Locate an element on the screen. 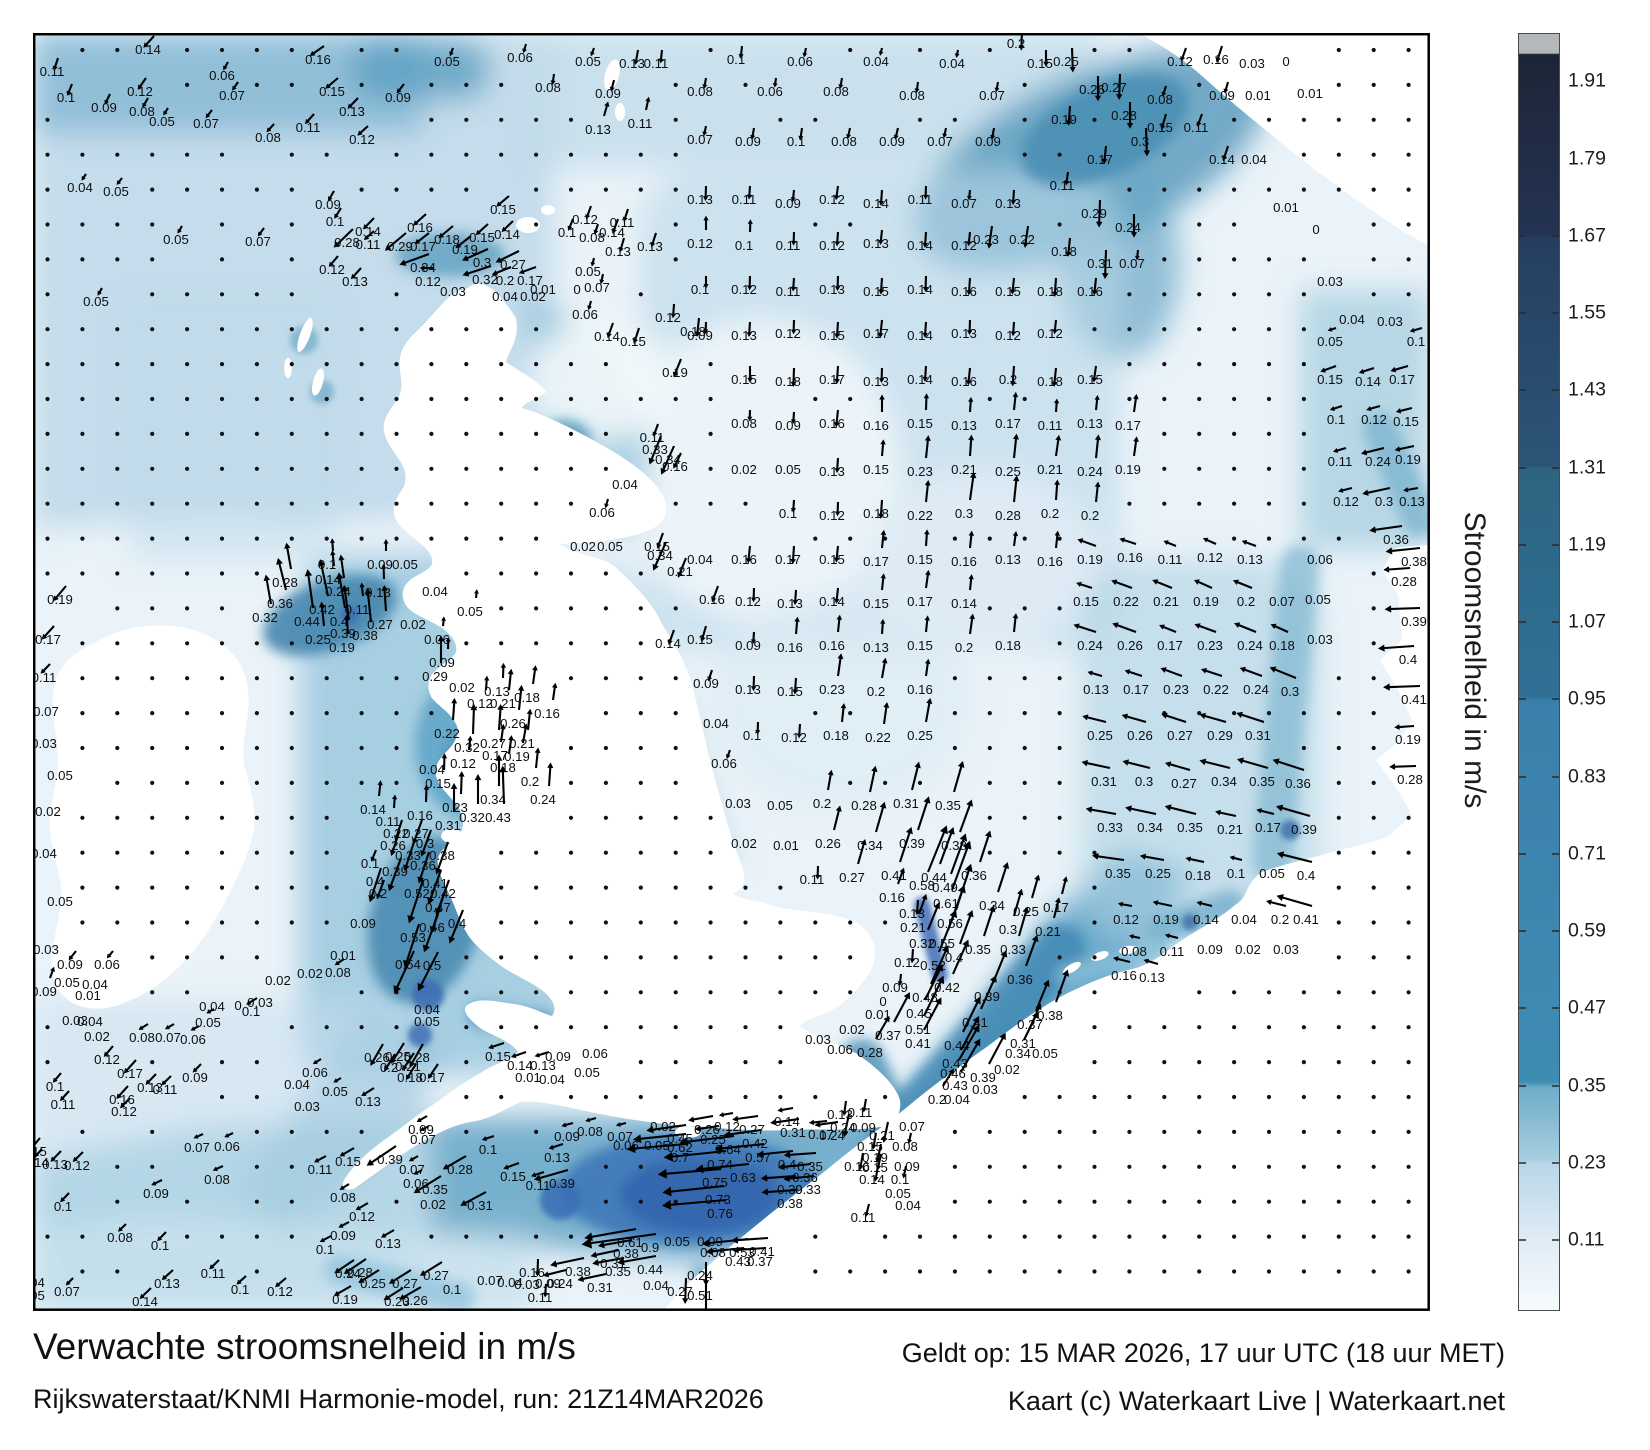  land-norway is located at coordinates (1283, 139).